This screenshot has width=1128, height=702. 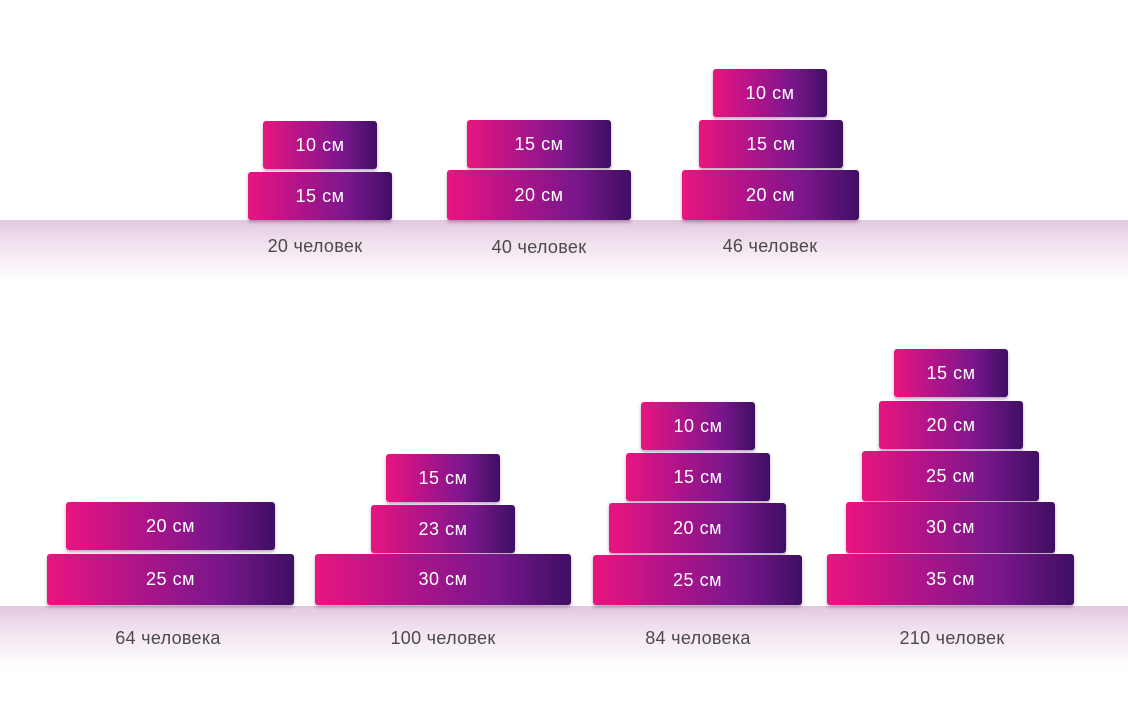 What do you see at coordinates (770, 93) in the screenshot?
I see `cake-3-tier-1: 10 см` at bounding box center [770, 93].